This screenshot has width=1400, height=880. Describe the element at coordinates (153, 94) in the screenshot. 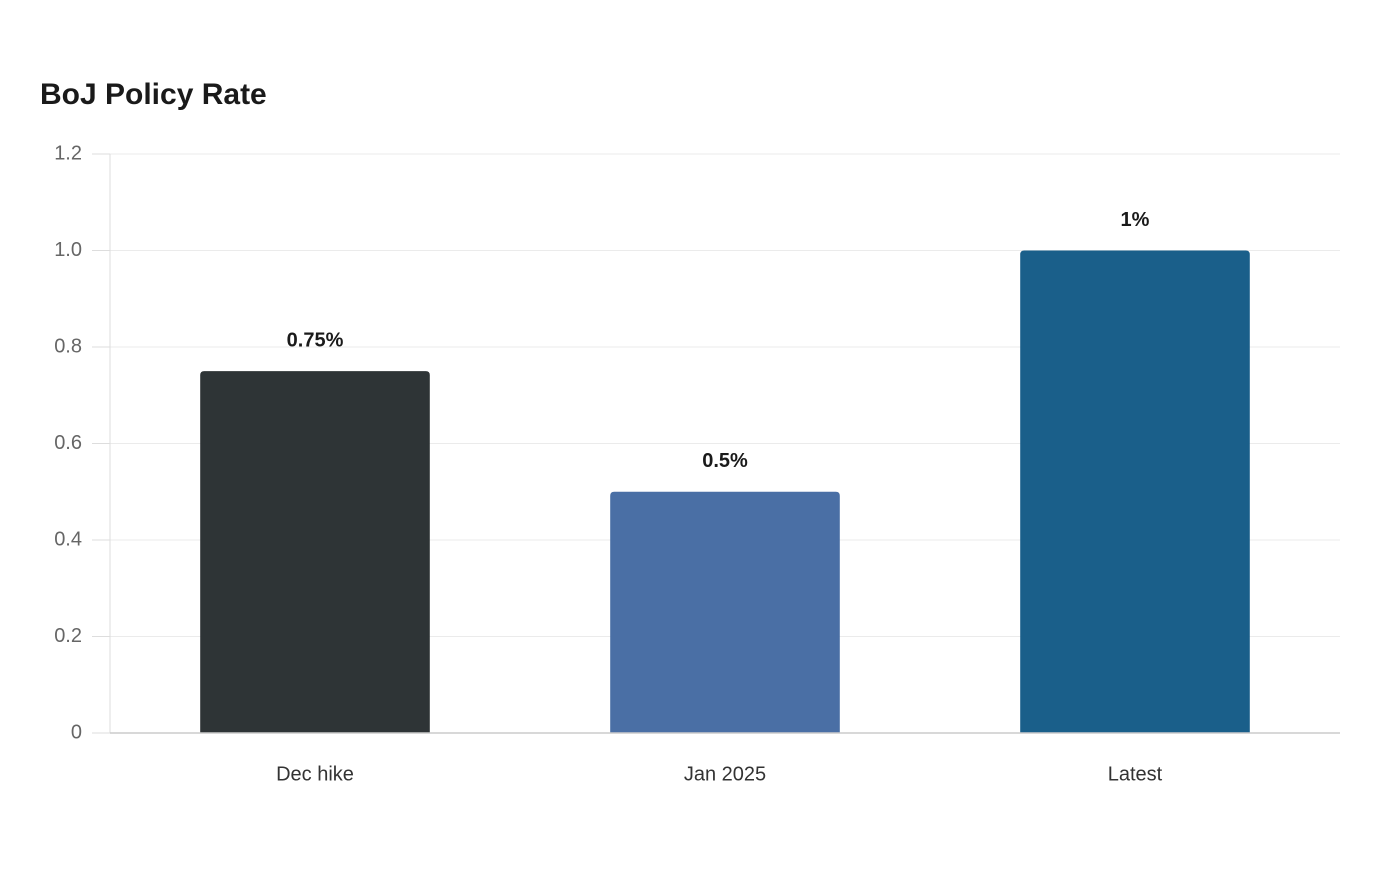

I see `chart-title: BoJ Policy Rate` at that location.